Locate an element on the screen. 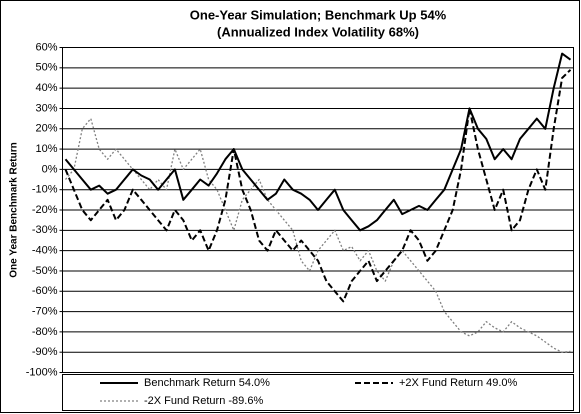 This screenshot has width=581, height=414. y-tick-label: 60% is located at coordinates (46, 47).